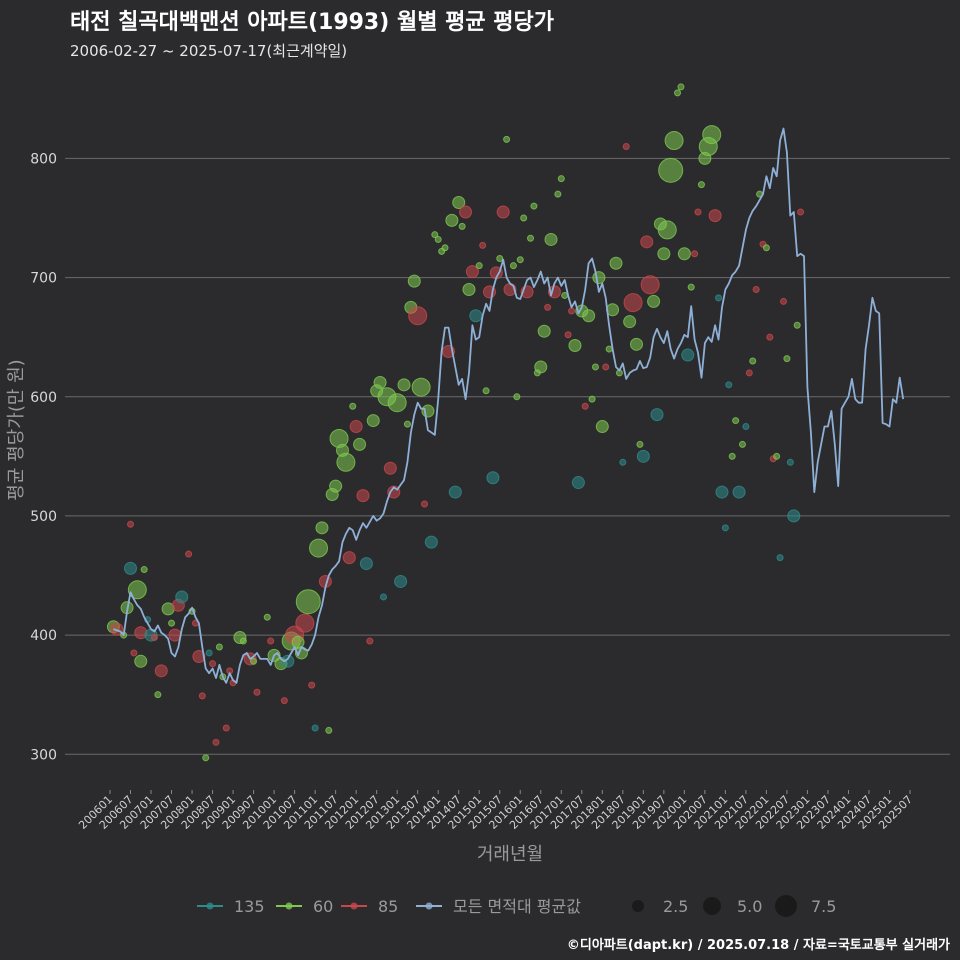  What do you see at coordinates (429, 906) in the screenshot?
I see `legend-dot-avg` at bounding box center [429, 906].